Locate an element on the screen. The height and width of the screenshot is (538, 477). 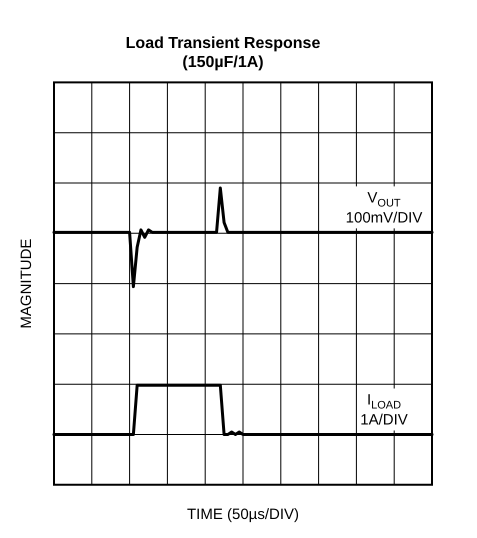
y-axis-title: MAGNITUDE is located at coordinates (27, 283).